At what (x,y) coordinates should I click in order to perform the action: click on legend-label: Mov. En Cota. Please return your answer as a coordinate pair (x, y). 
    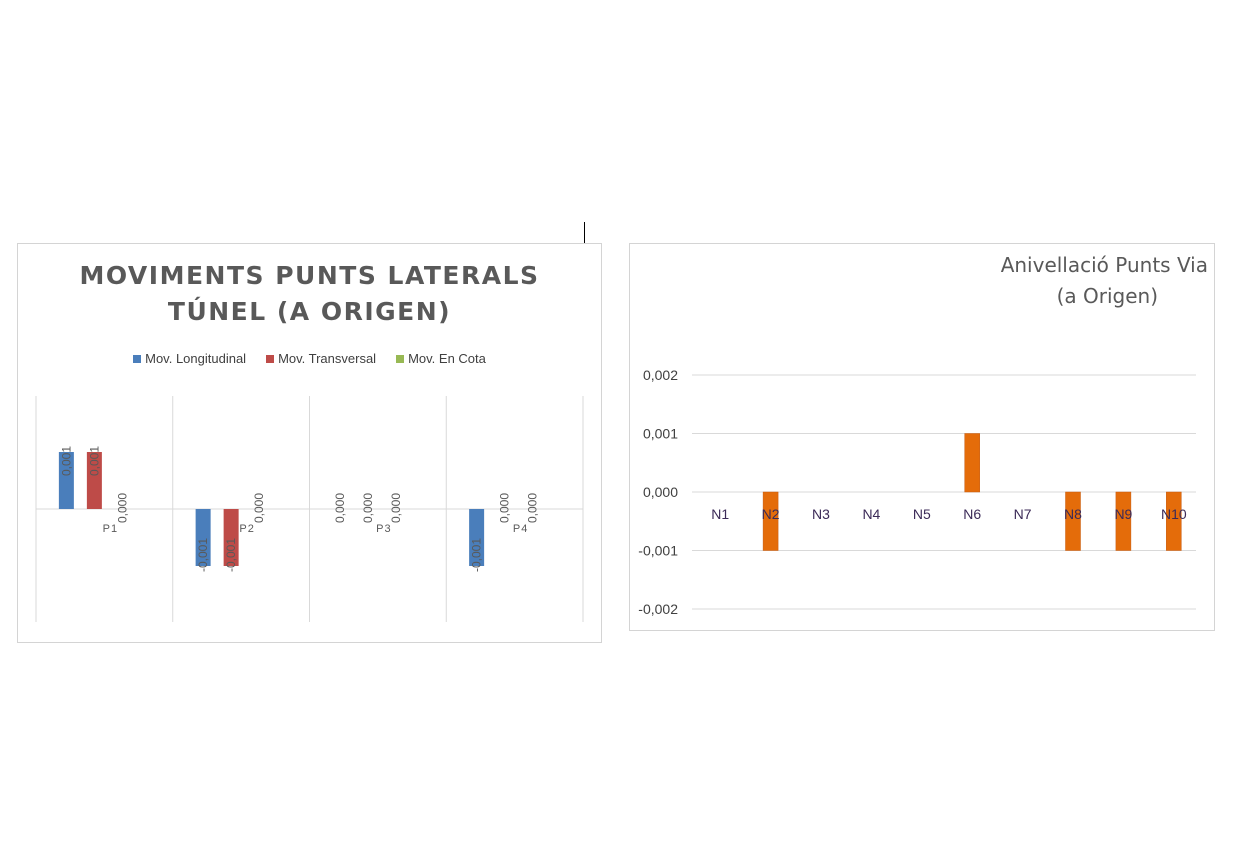
    Looking at the image, I should click on (447, 358).